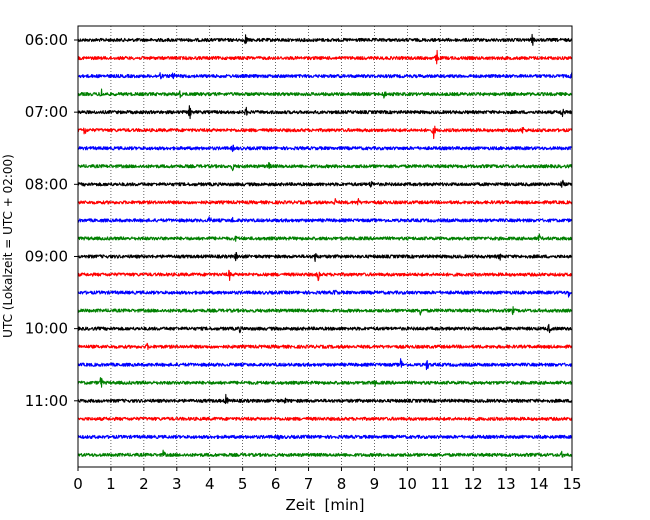 This screenshot has height=520, width=650. What do you see at coordinates (46, 256) in the screenshot?
I see `y-tick-label: 09:00` at bounding box center [46, 256].